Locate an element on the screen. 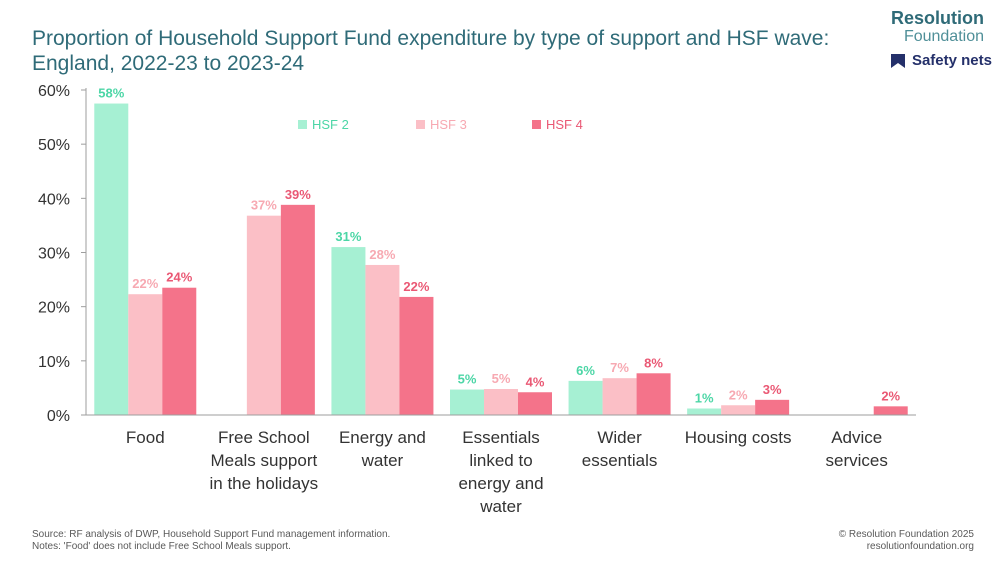  legend-label: HSF 4 is located at coordinates (564, 124).